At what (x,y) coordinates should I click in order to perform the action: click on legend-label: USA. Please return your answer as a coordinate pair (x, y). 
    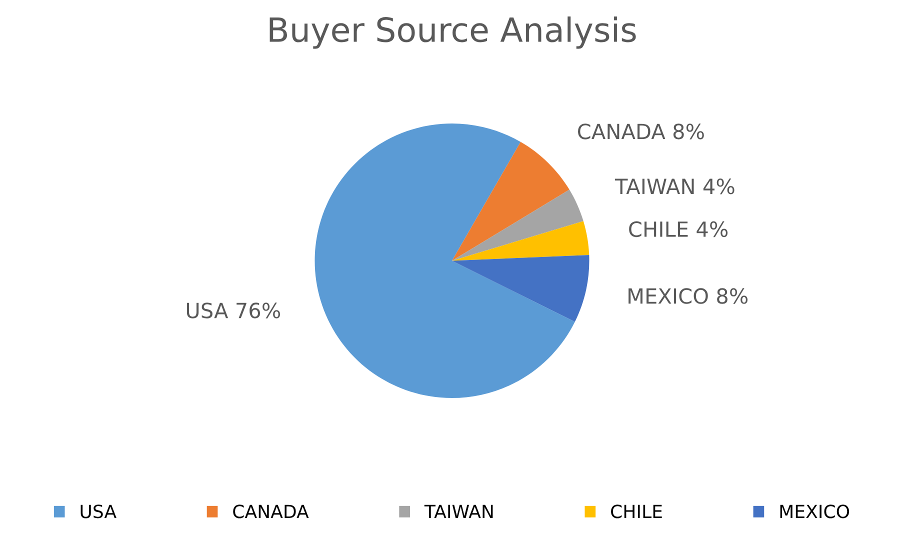
    Looking at the image, I should click on (98, 511).